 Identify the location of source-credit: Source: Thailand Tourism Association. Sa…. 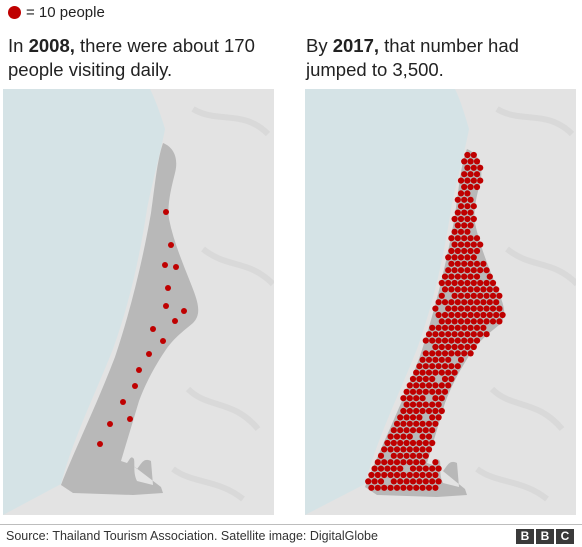
(192, 536).